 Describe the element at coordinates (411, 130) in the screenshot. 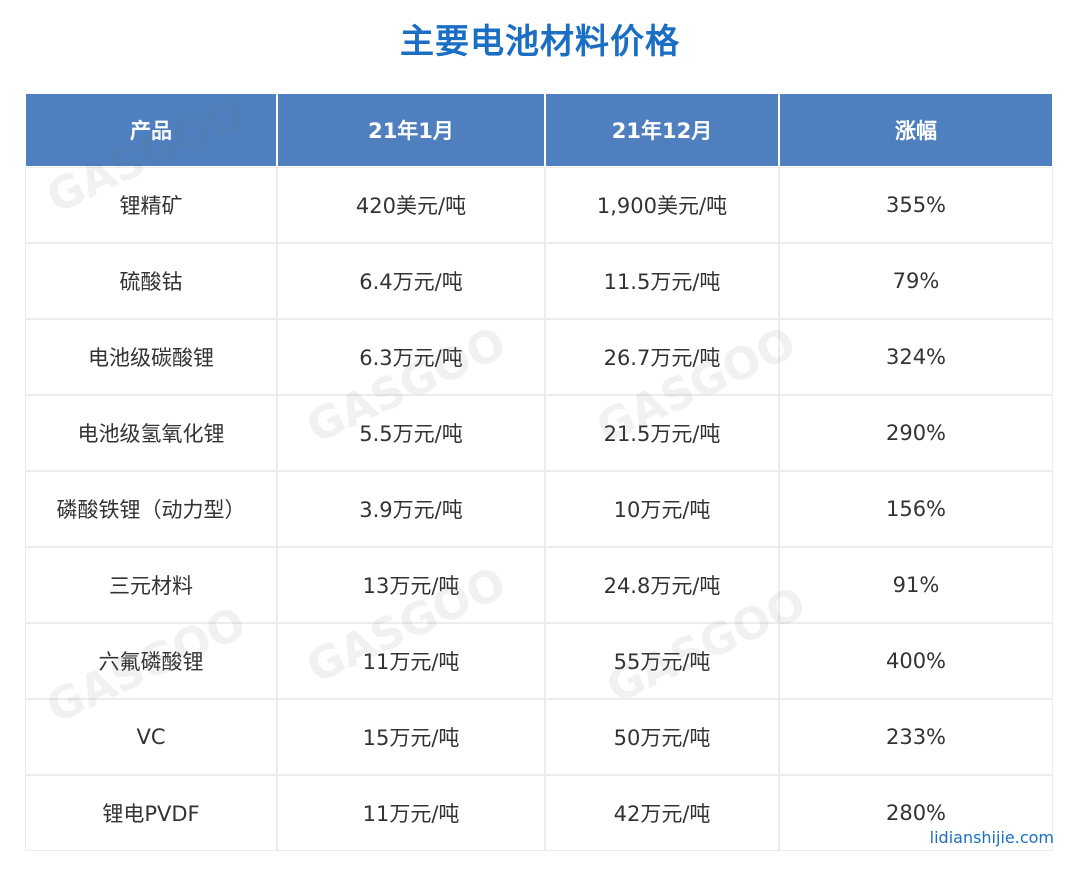

I see `header-jan-21: 21年1月` at that location.